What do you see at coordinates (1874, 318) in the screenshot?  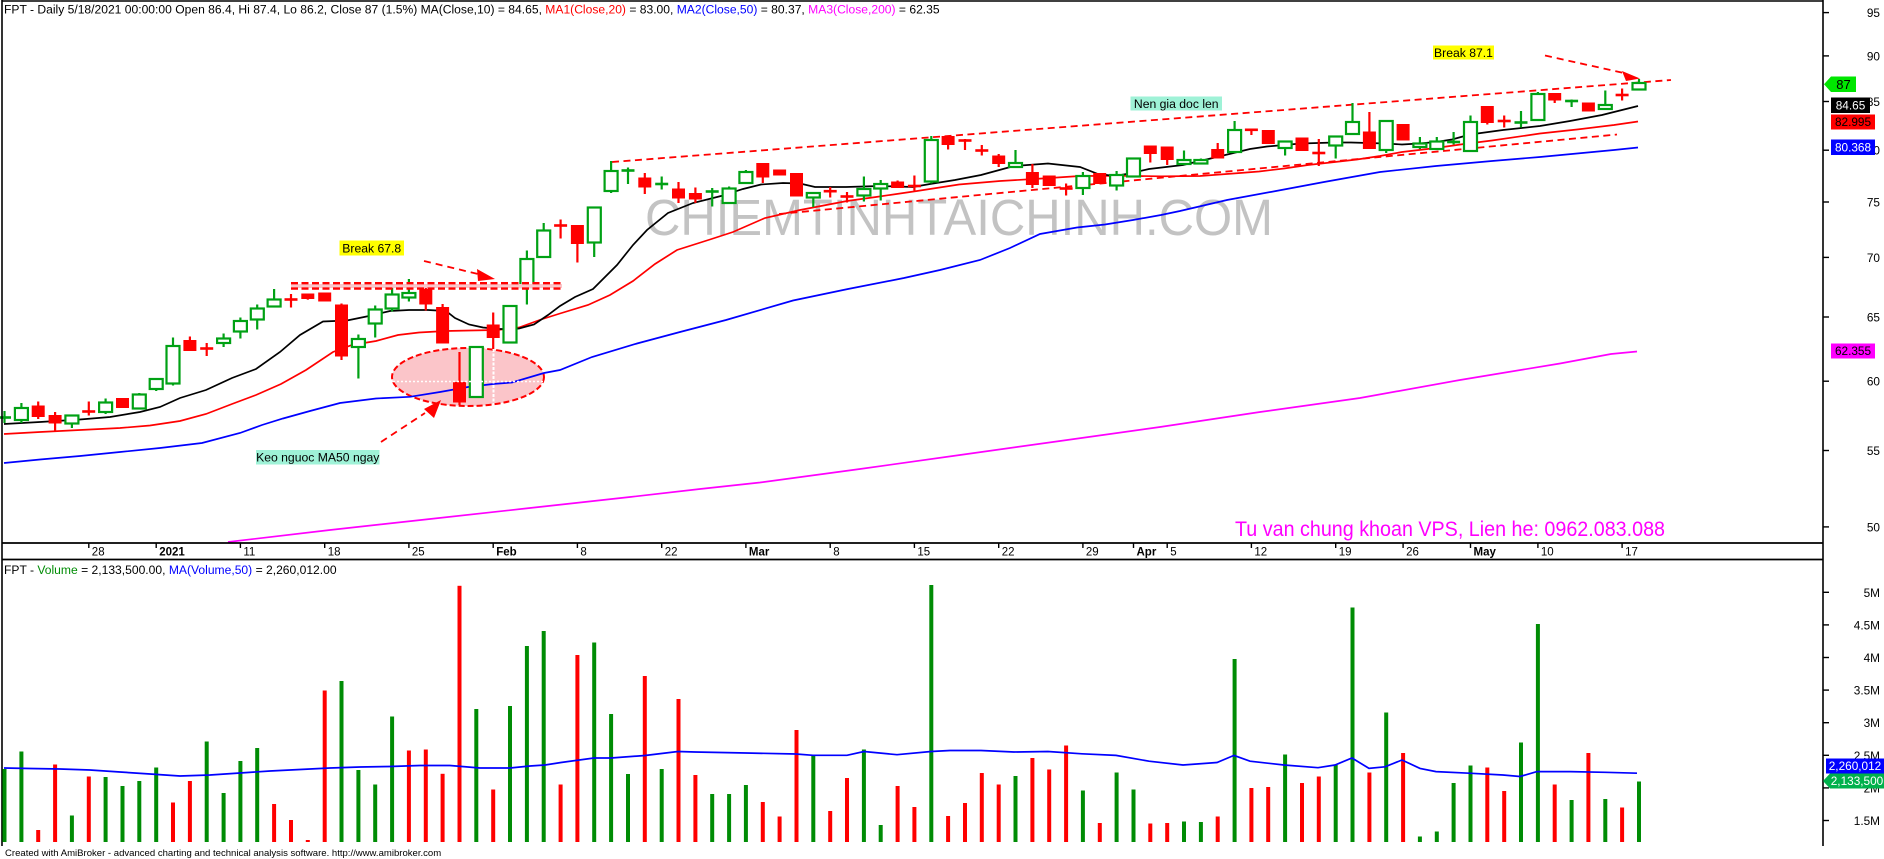 I see `svg-text: 65` at bounding box center [1874, 318].